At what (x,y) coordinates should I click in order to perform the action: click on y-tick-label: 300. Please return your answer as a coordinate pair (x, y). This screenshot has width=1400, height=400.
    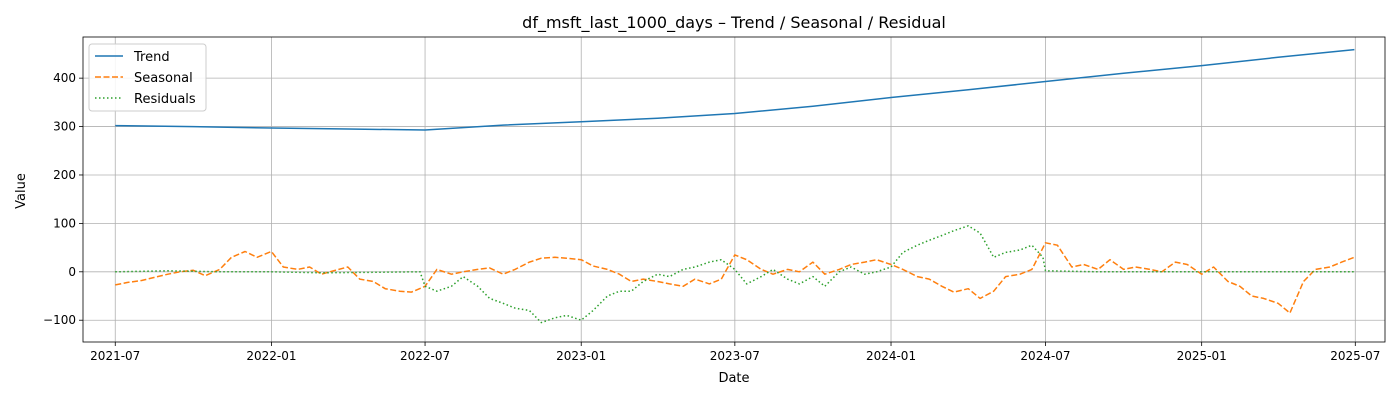
    Looking at the image, I should click on (64, 127).